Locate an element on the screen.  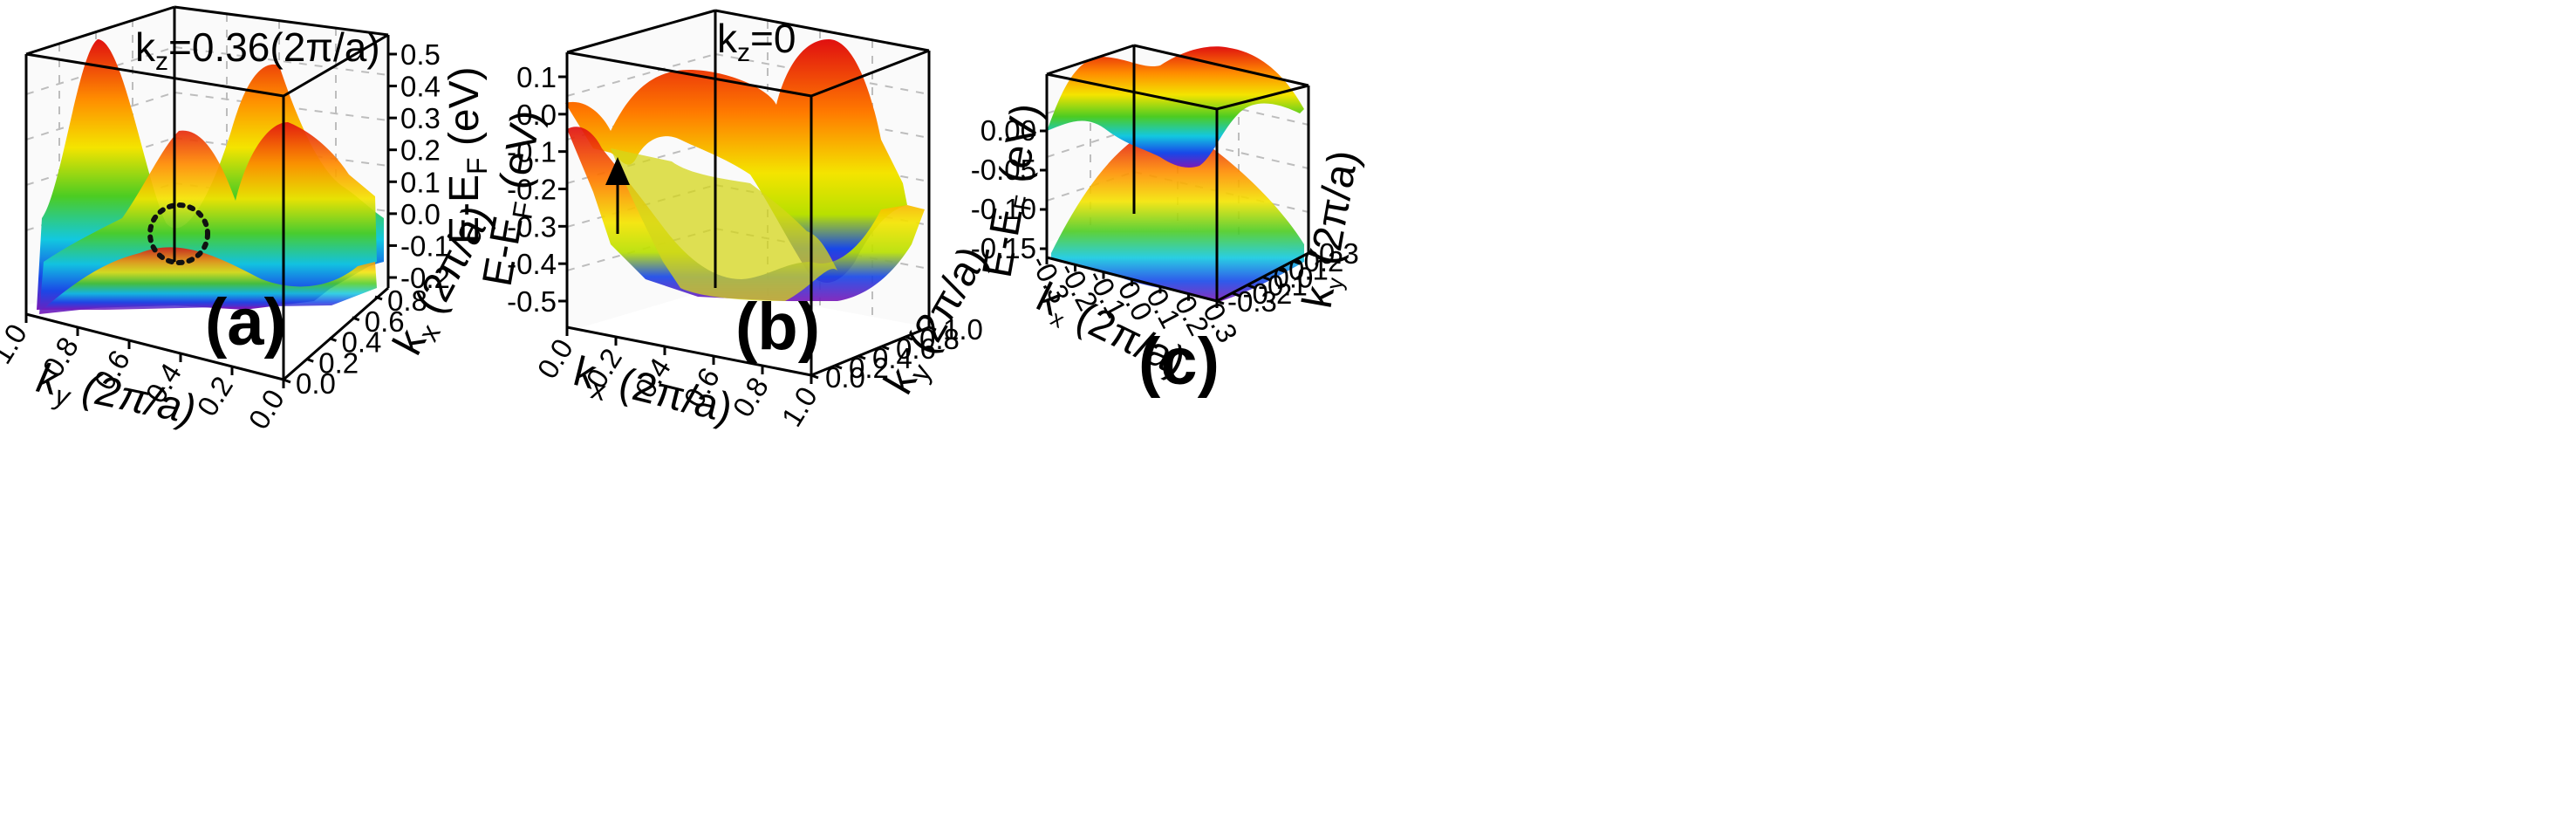
tick-label: -0.15 is located at coordinates (1003, 248).